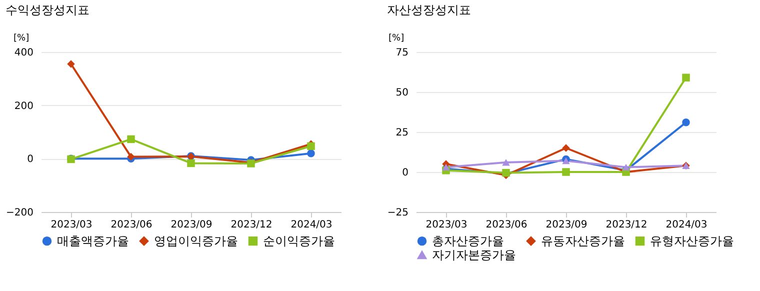  I want to click on legend-label: 순이익증가율, so click(299, 241).